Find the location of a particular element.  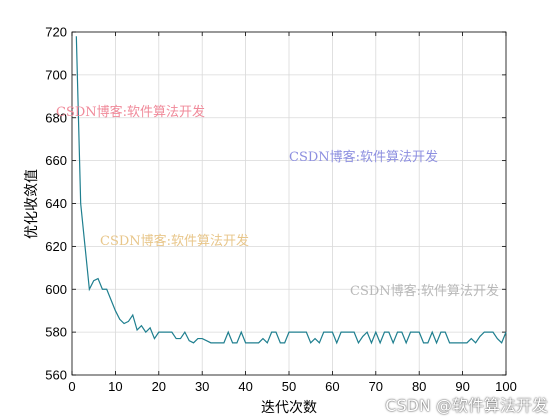

x-tick-label: 70 is located at coordinates (376, 386).